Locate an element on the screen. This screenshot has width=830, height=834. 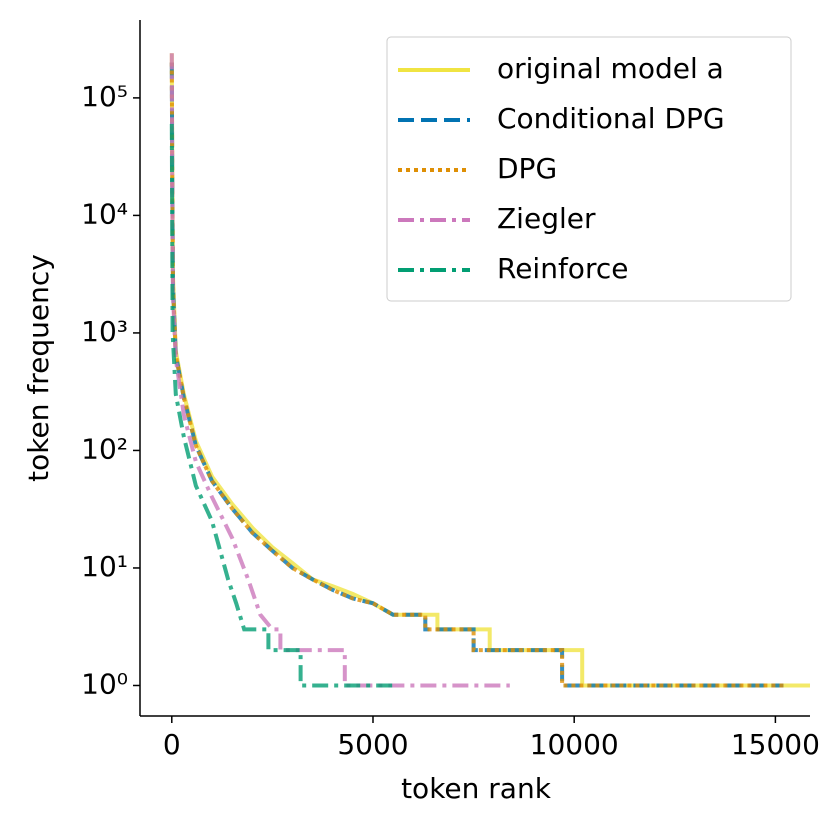
y-tick-label: 10¹ is located at coordinates (104, 566).